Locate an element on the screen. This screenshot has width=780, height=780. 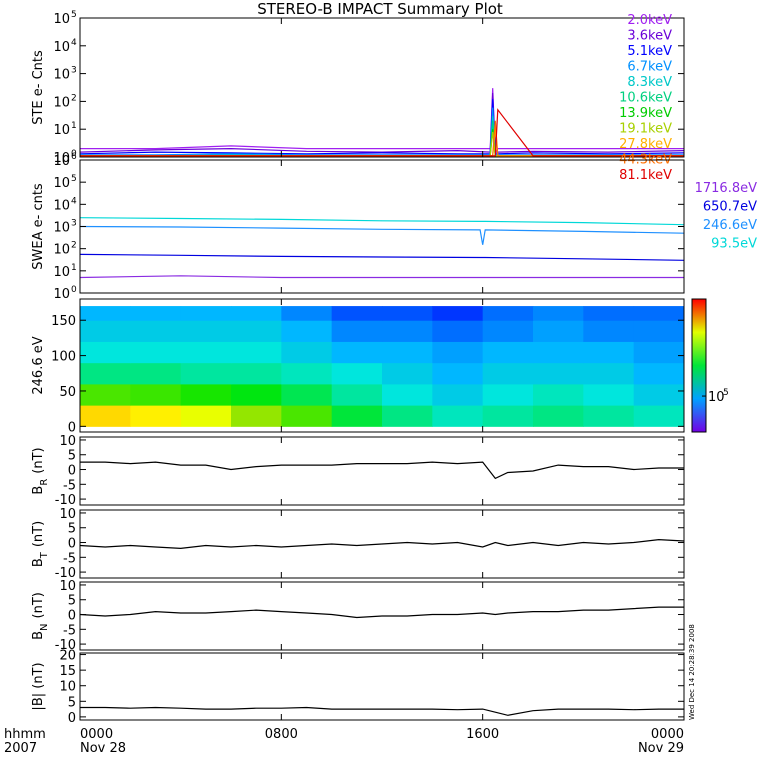
legend-entry: 650.7eV is located at coordinates (730, 207).